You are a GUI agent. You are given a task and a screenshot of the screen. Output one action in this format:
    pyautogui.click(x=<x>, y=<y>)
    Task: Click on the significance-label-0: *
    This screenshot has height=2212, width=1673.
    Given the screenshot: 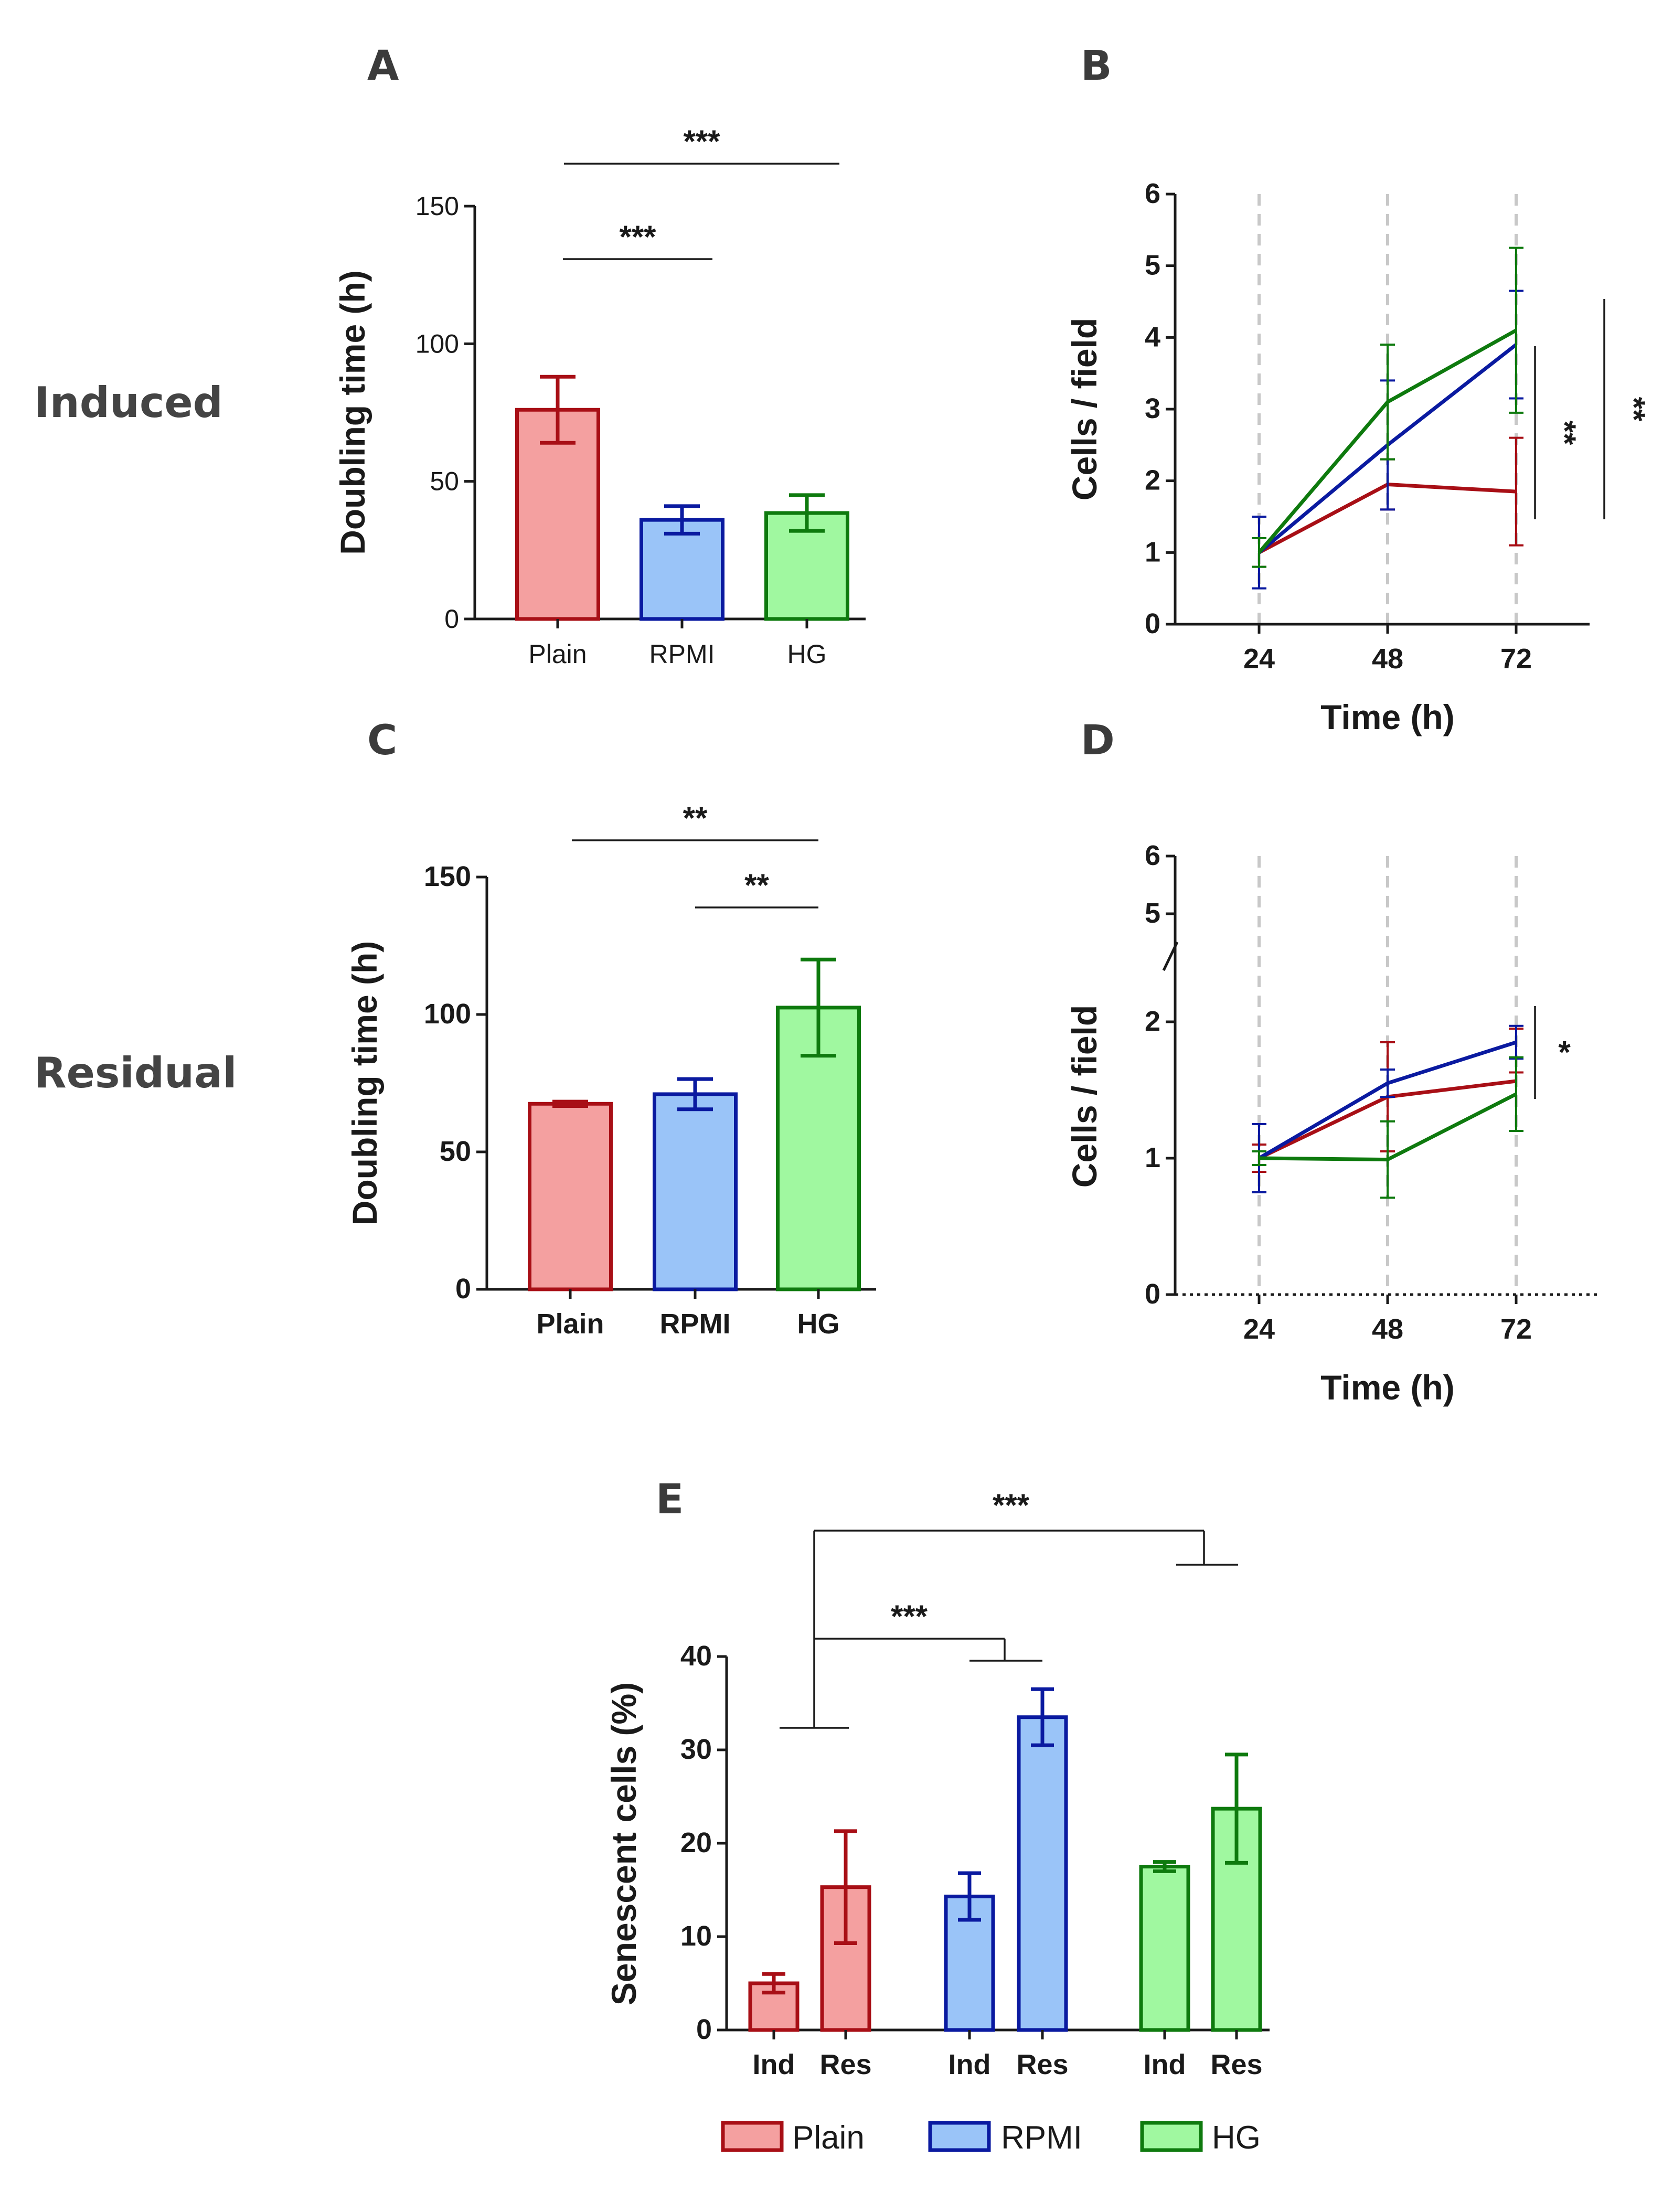 What is the action you would take?
    pyautogui.click(x=1564, y=1052)
    